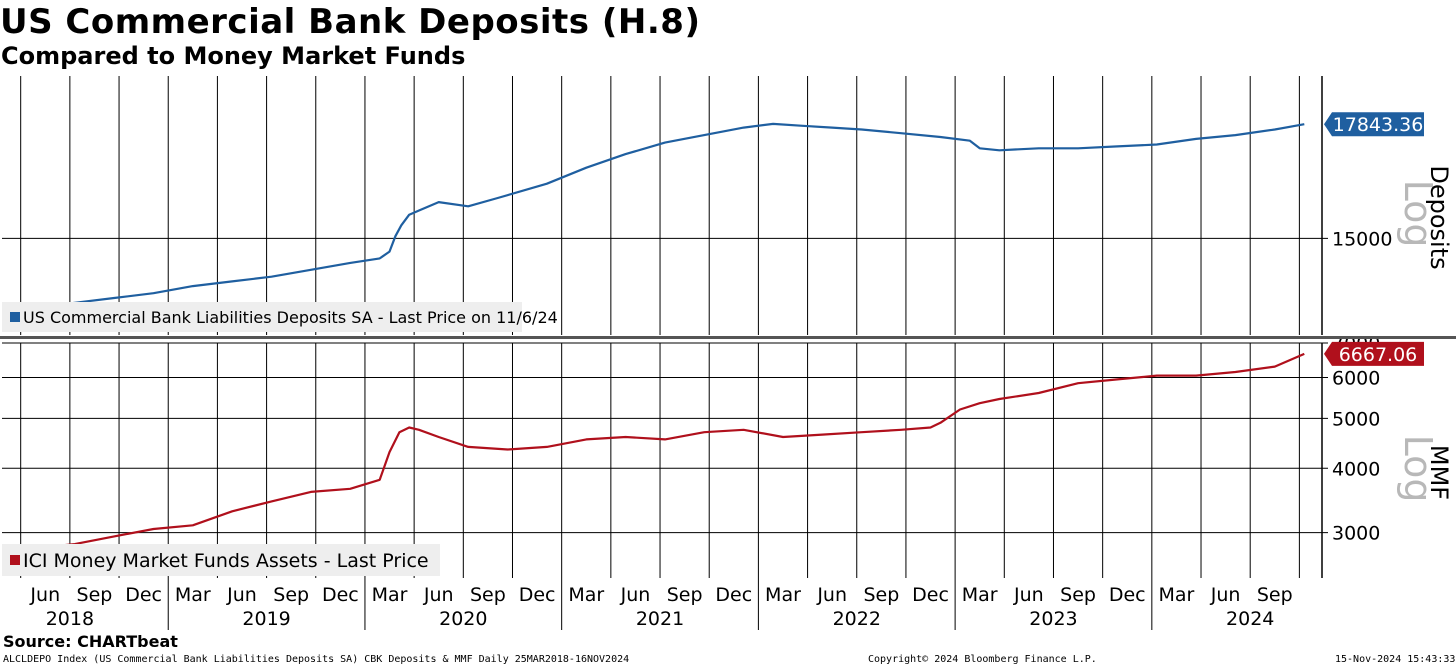 The width and height of the screenshot is (1456, 669). What do you see at coordinates (1395, 659) in the screenshot?
I see `timestamp: 15-Nov-2024 15:43:33` at bounding box center [1395, 659].